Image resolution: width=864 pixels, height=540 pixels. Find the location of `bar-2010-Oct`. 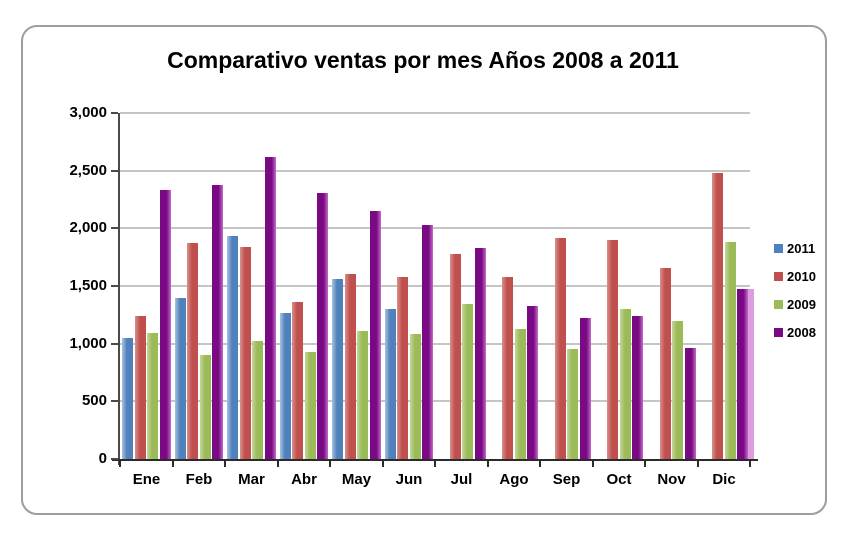

bar-2010-Oct is located at coordinates (613, 349).